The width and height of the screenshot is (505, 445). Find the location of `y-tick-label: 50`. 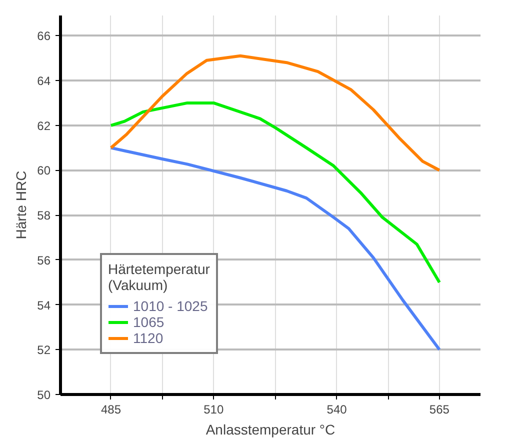

y-tick-label: 50 is located at coordinates (44, 395).